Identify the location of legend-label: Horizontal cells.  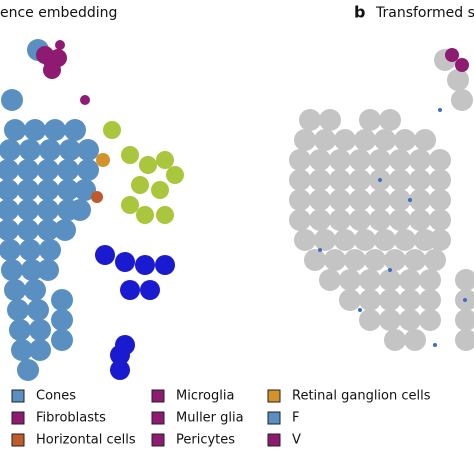
(86, 440).